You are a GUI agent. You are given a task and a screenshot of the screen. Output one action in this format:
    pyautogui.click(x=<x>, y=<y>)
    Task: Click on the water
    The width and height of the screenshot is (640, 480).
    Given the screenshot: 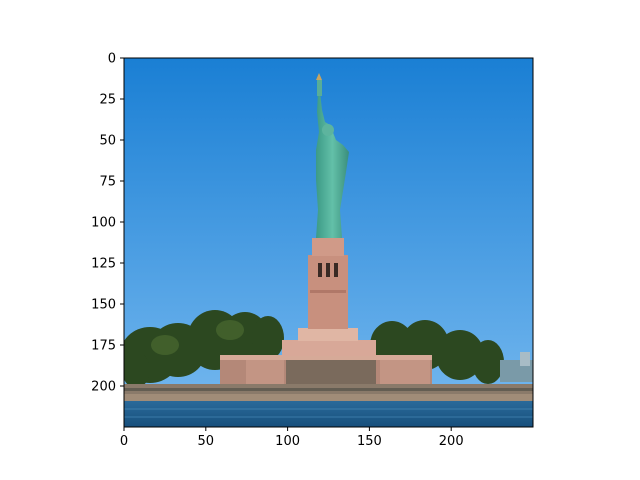 What is the action you would take?
    pyautogui.click(x=328, y=414)
    